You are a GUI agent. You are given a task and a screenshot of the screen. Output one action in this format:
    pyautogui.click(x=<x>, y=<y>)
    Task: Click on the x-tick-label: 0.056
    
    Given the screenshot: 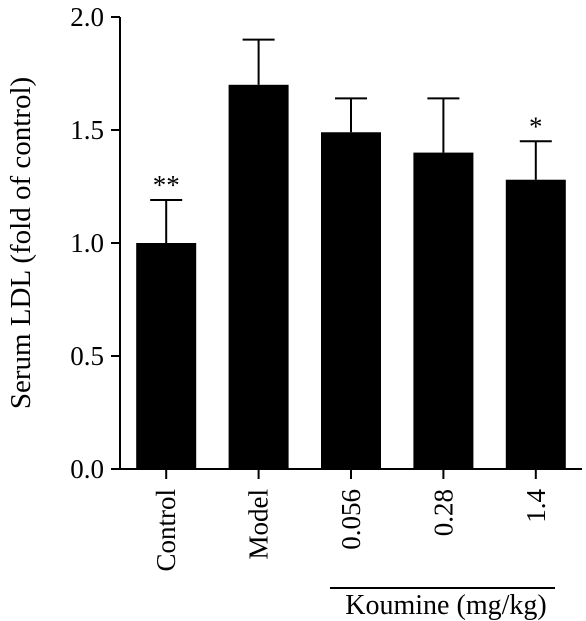 What is the action you would take?
    pyautogui.click(x=351, y=519)
    